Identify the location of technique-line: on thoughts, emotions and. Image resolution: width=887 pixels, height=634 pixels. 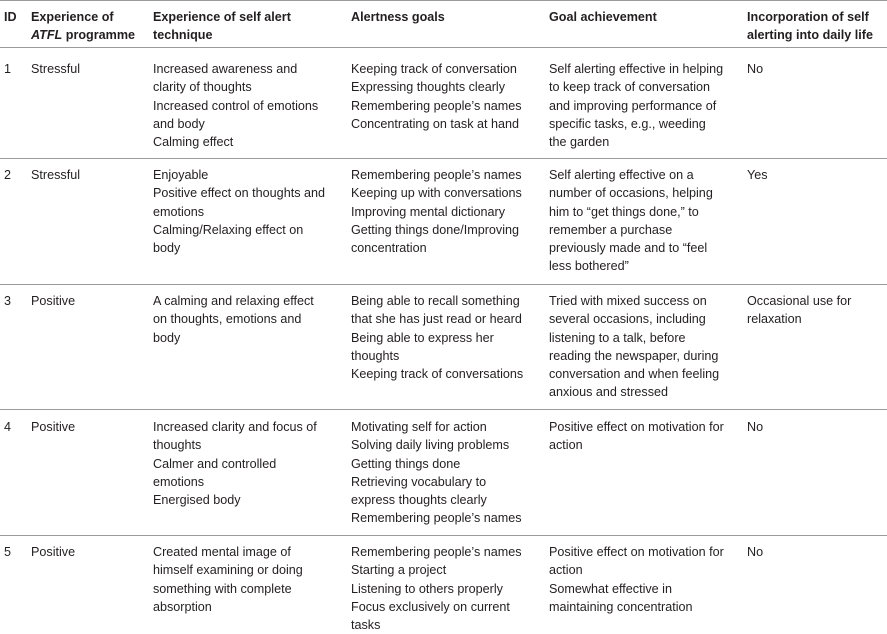
(227, 319).